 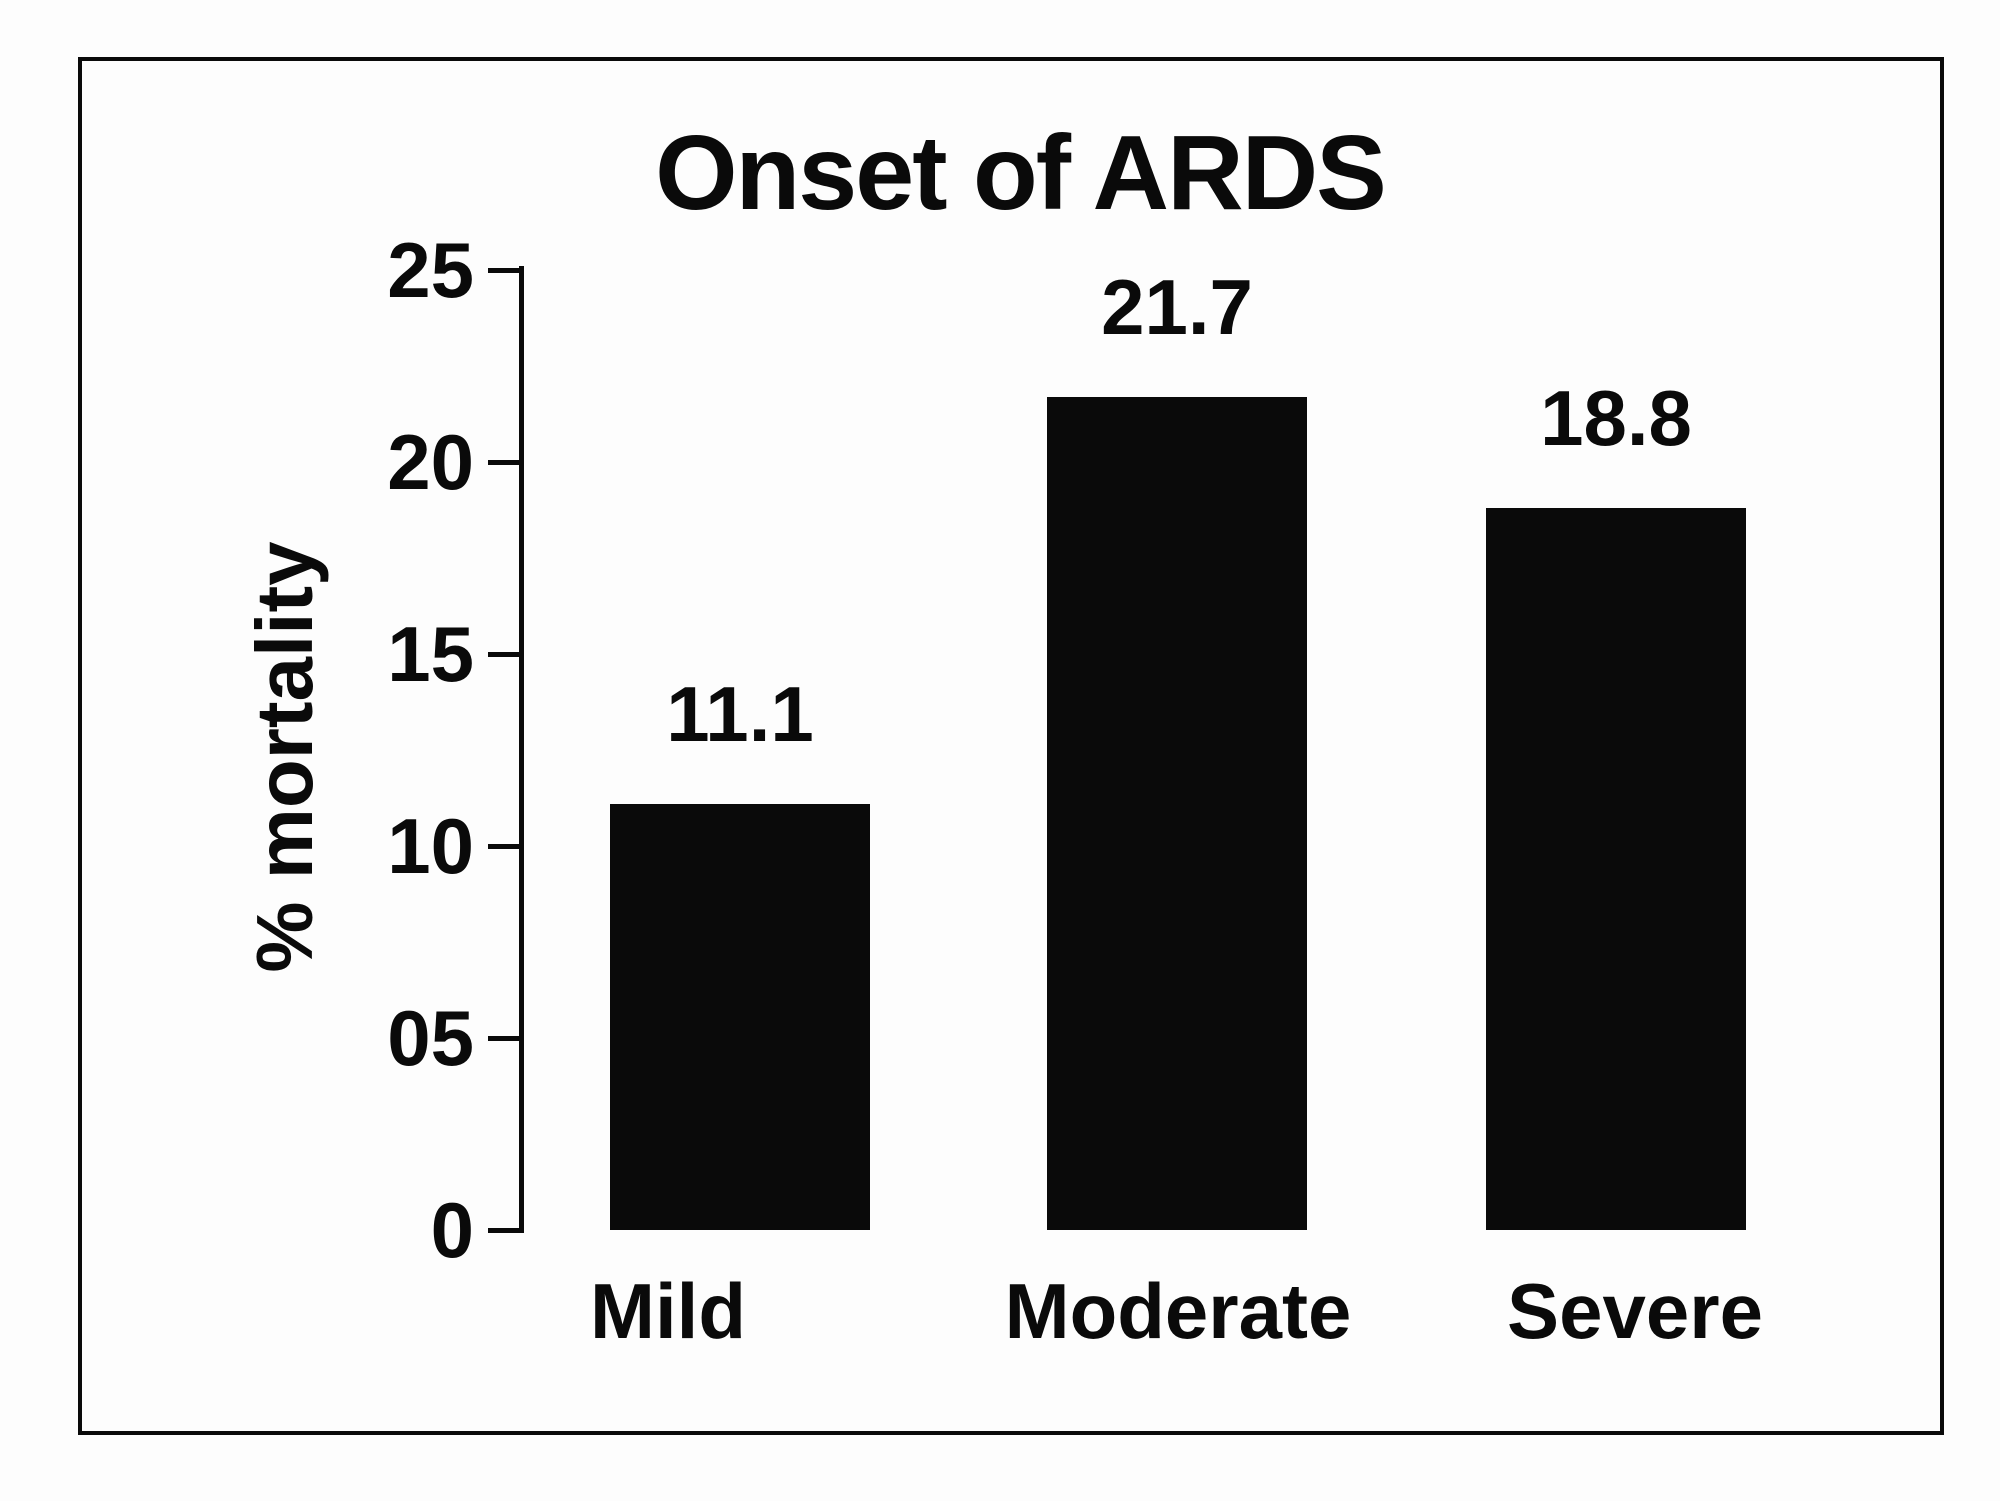 What do you see at coordinates (430, 846) in the screenshot?
I see `y-tick-label: 10` at bounding box center [430, 846].